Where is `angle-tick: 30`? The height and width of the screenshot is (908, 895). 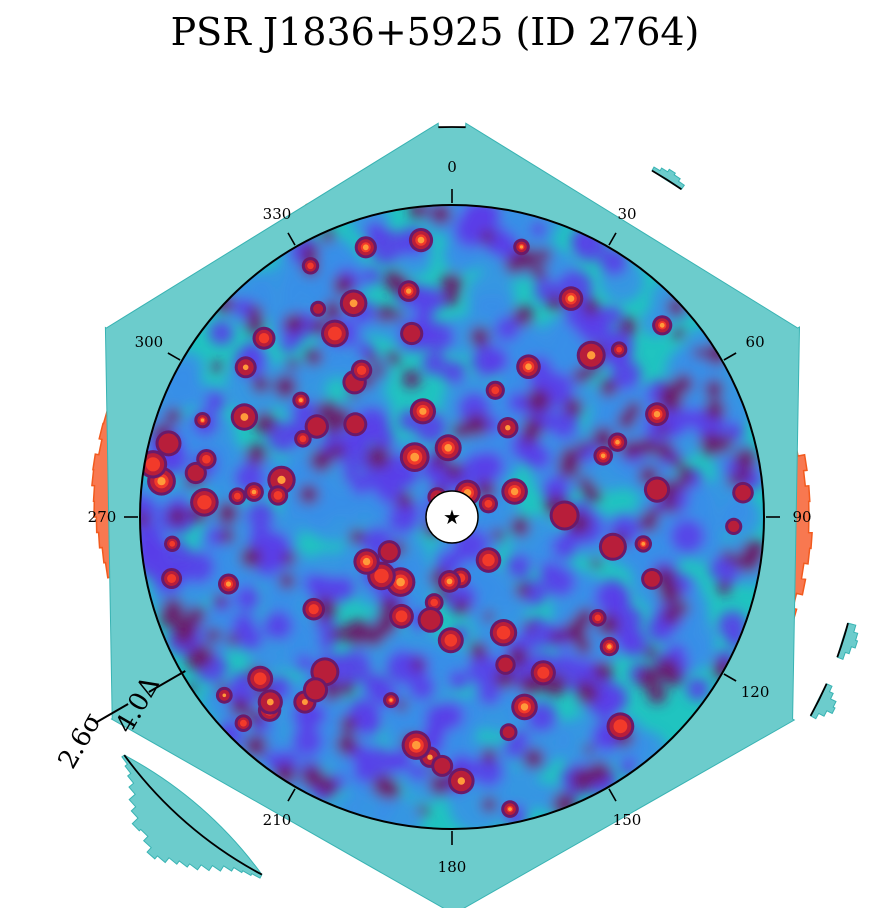
angle-tick: 30 is located at coordinates (622, 225).